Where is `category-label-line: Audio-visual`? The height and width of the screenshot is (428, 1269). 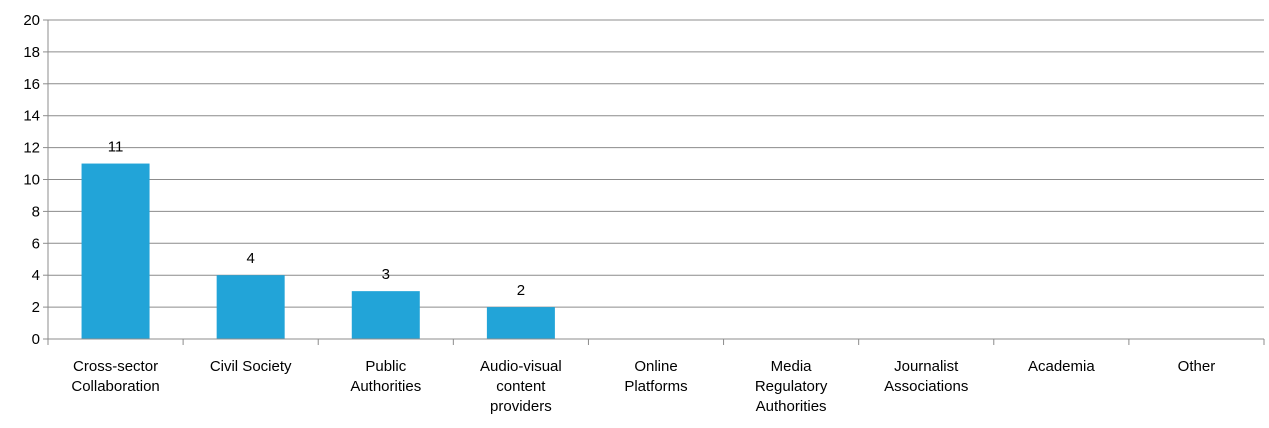 category-label-line: Audio-visual is located at coordinates (521, 366).